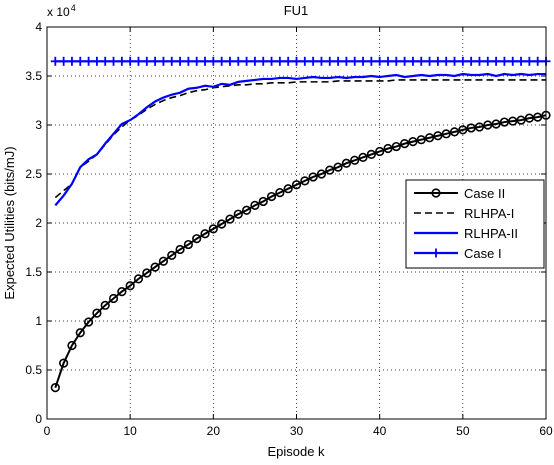 This screenshot has height=465, width=554. Describe the element at coordinates (380, 431) in the screenshot. I see `x-tick-label: 40` at that location.